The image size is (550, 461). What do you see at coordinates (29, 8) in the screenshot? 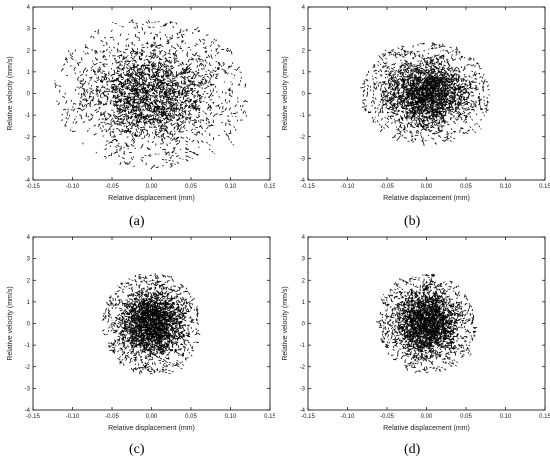
I see `y-tick-label: 4` at bounding box center [29, 8].